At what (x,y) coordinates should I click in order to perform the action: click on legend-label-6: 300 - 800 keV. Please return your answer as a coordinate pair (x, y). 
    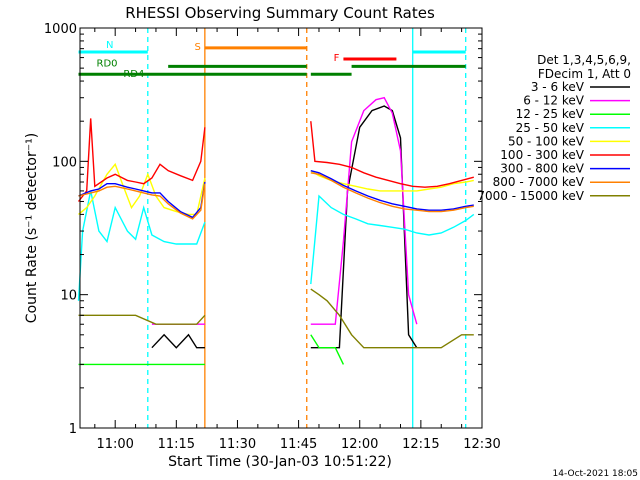
    Looking at the image, I should click on (542, 169).